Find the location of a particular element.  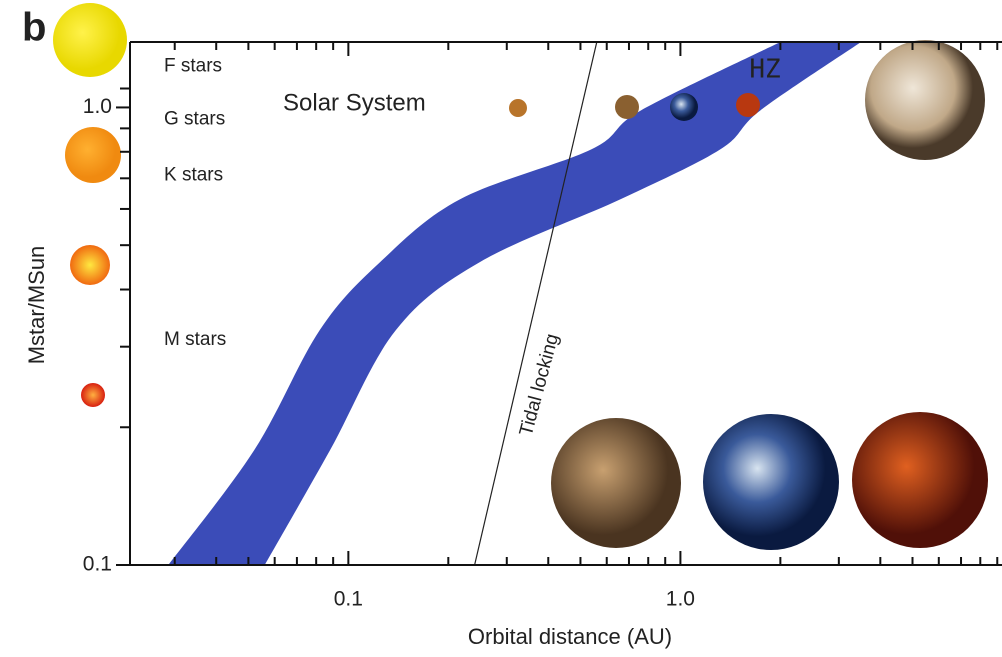

panel-label: b is located at coordinates (34, 28).